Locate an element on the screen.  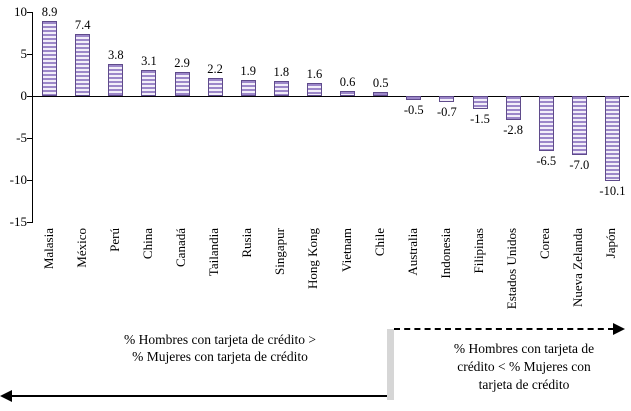
y-tick-label: 5 is located at coordinates (24, 53).